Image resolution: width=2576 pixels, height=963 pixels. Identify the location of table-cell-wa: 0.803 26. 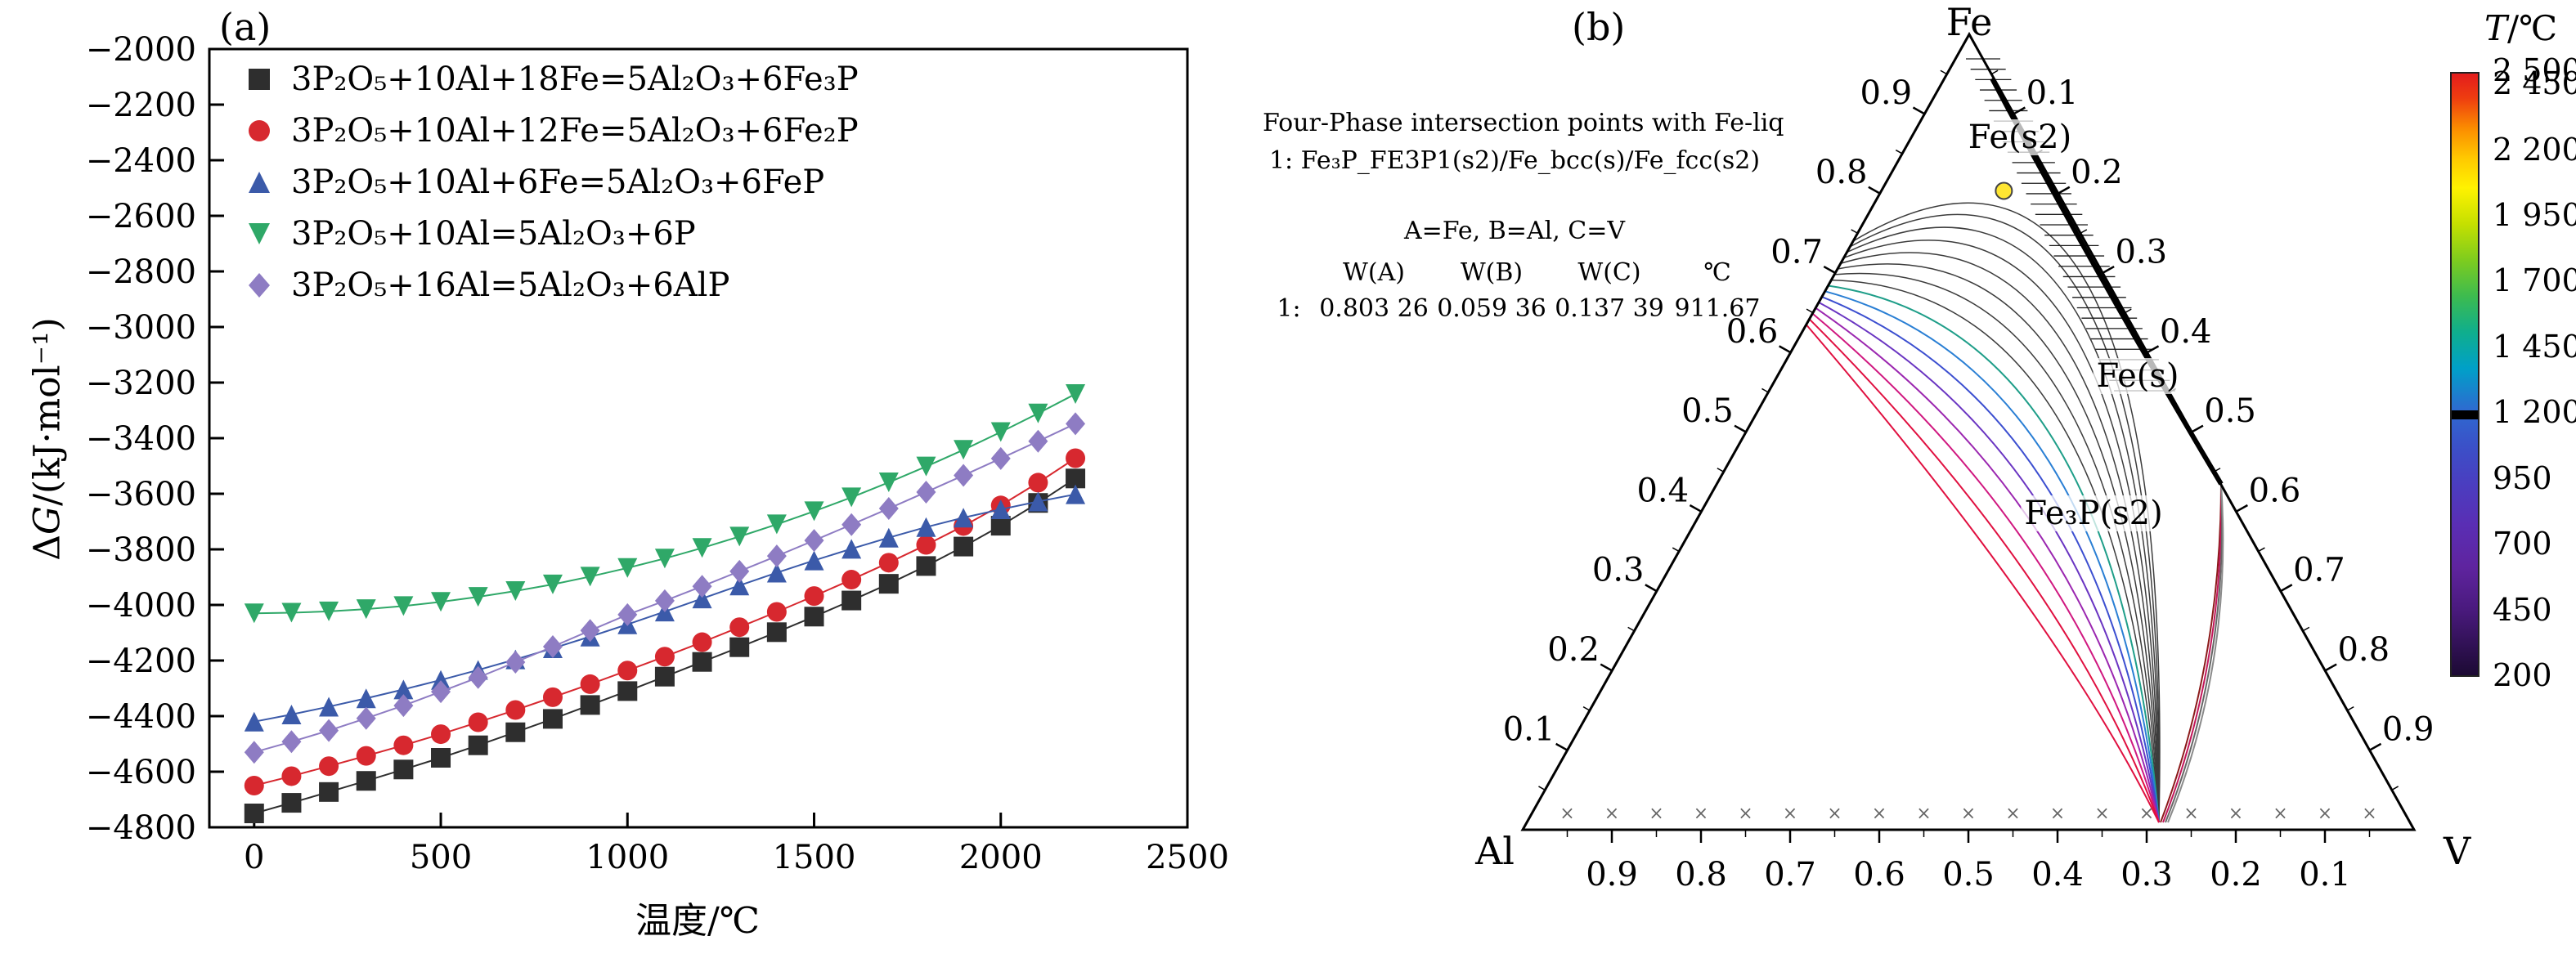
(1374, 308).